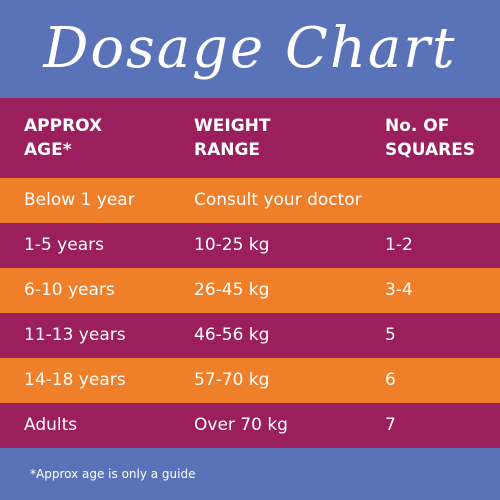 This screenshot has height=500, width=500. What do you see at coordinates (48, 150) in the screenshot?
I see `header-age-line2: AGE*` at bounding box center [48, 150].